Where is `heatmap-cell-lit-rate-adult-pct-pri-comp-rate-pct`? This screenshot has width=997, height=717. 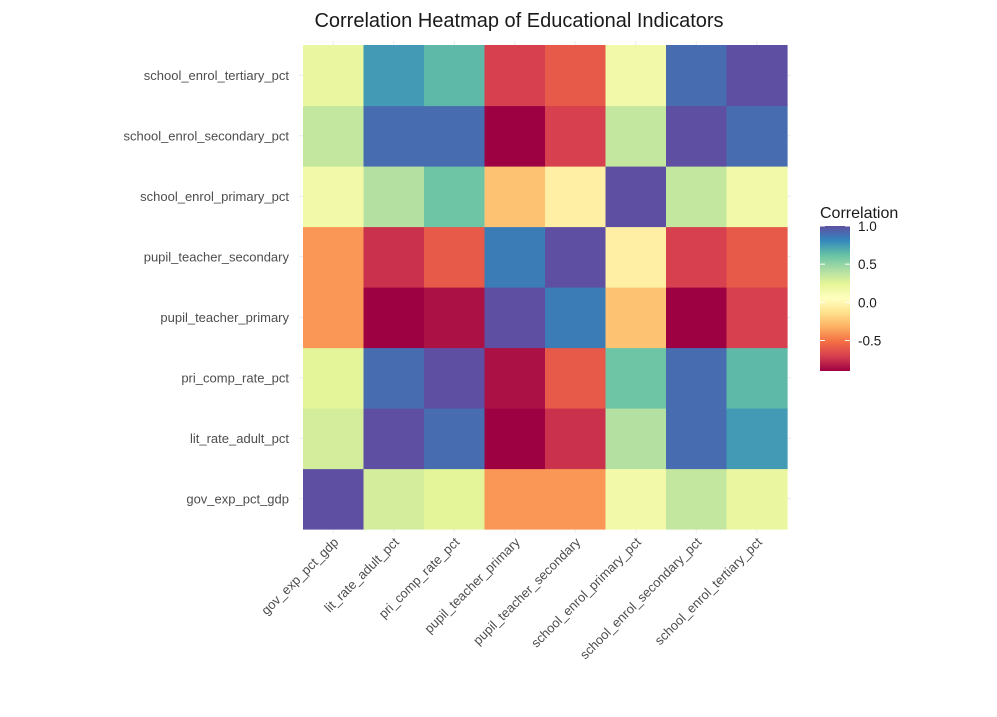
heatmap-cell-lit-rate-adult-pct-pri-comp-rate-pct is located at coordinates (394, 378).